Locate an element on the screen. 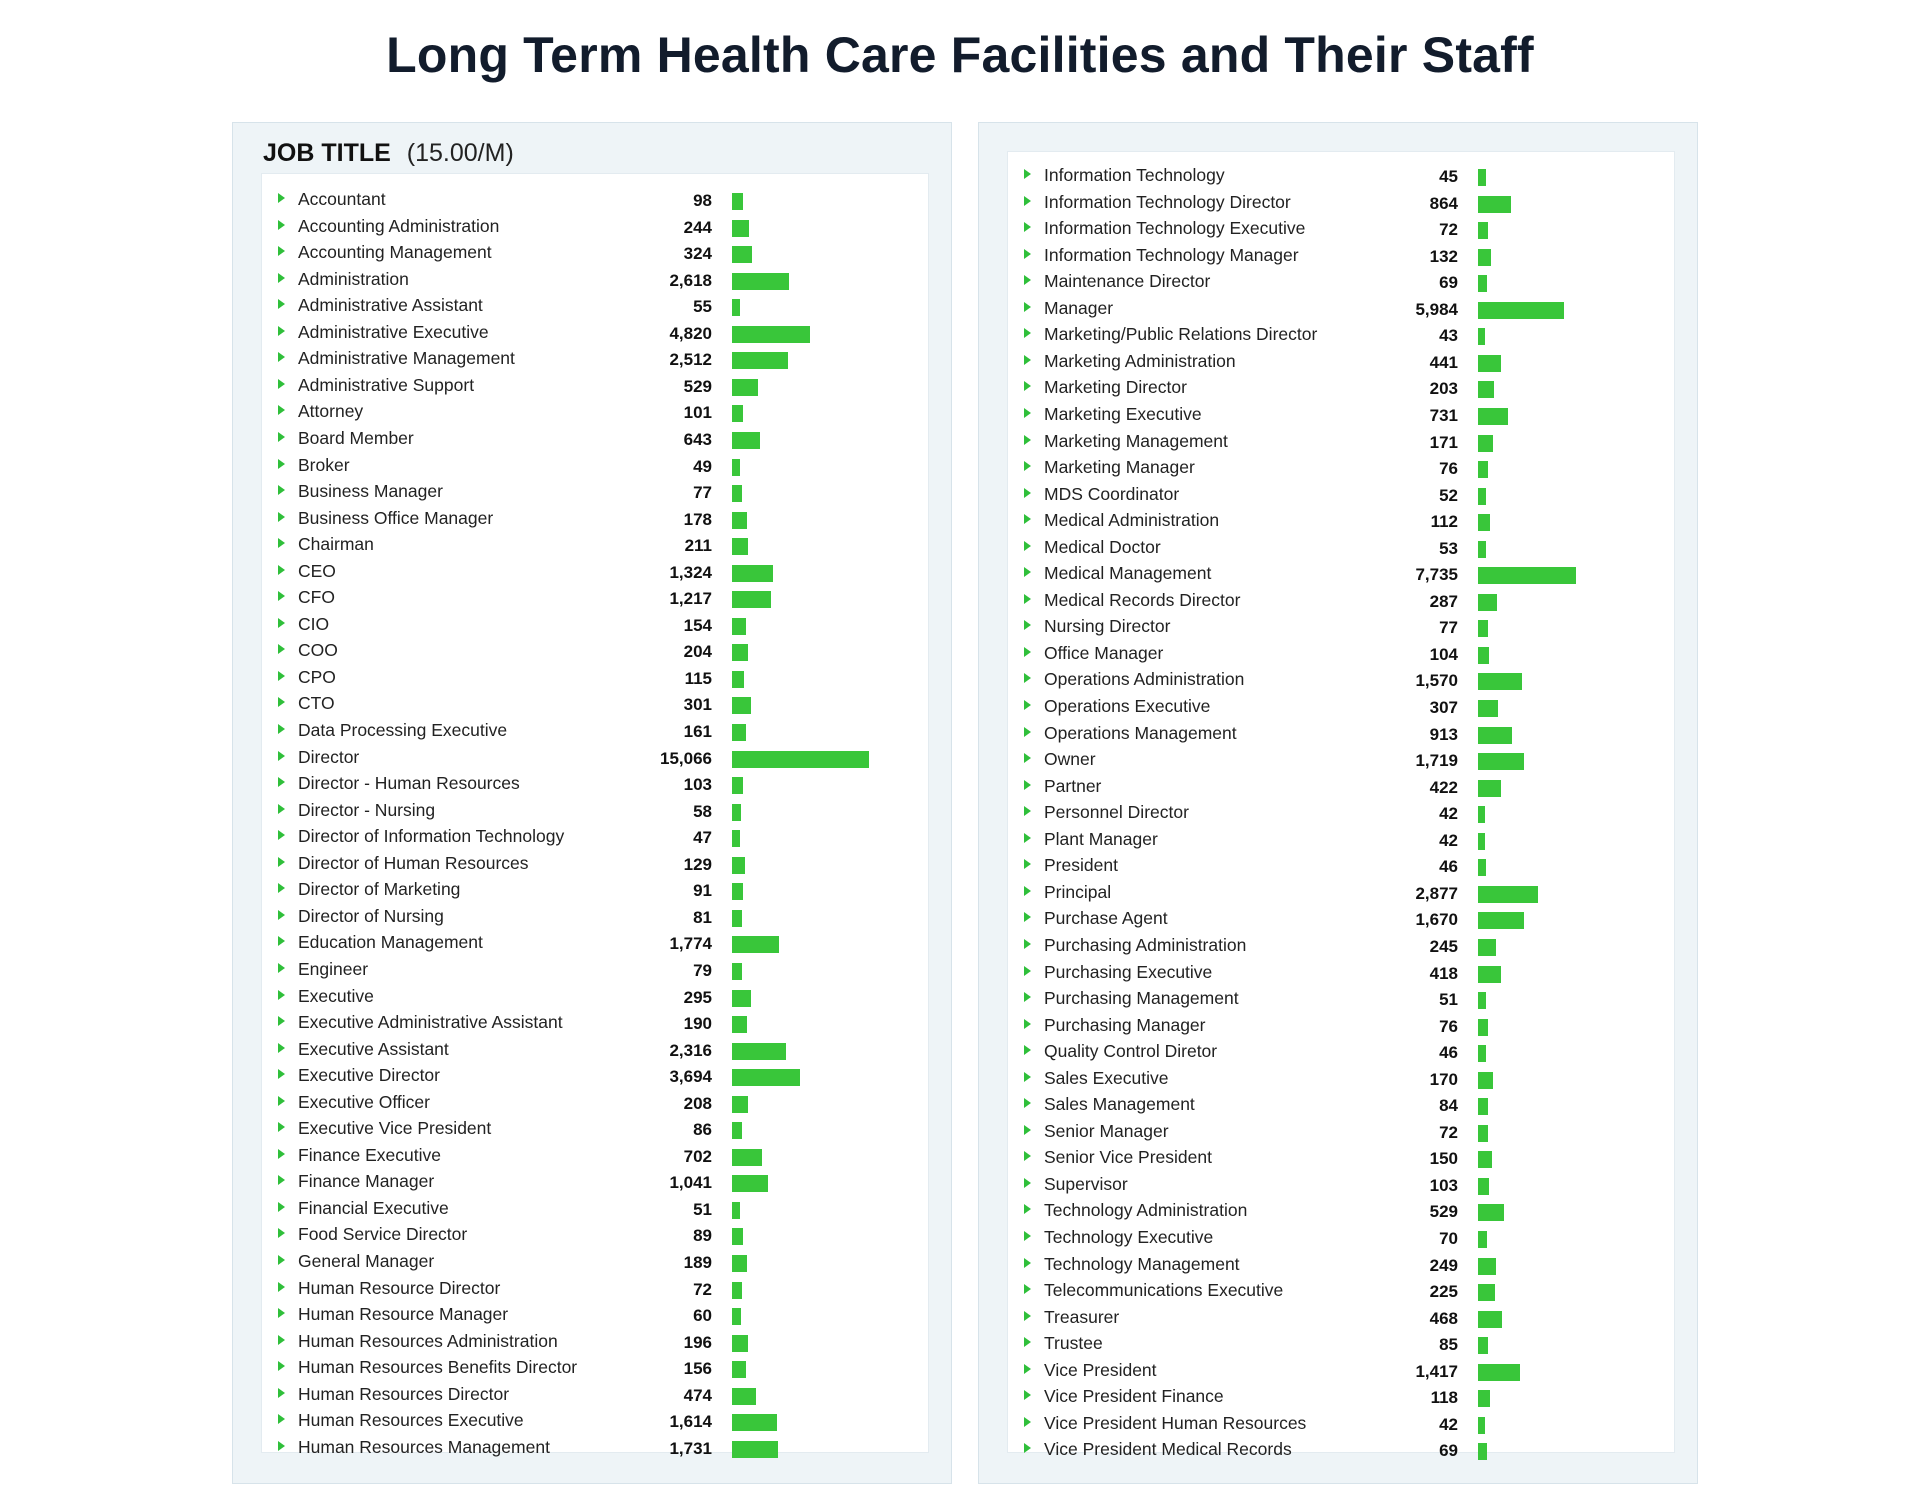 The image size is (1920, 1512). bar-row: Vice President Human Resources 42 is located at coordinates (1342, 1423).